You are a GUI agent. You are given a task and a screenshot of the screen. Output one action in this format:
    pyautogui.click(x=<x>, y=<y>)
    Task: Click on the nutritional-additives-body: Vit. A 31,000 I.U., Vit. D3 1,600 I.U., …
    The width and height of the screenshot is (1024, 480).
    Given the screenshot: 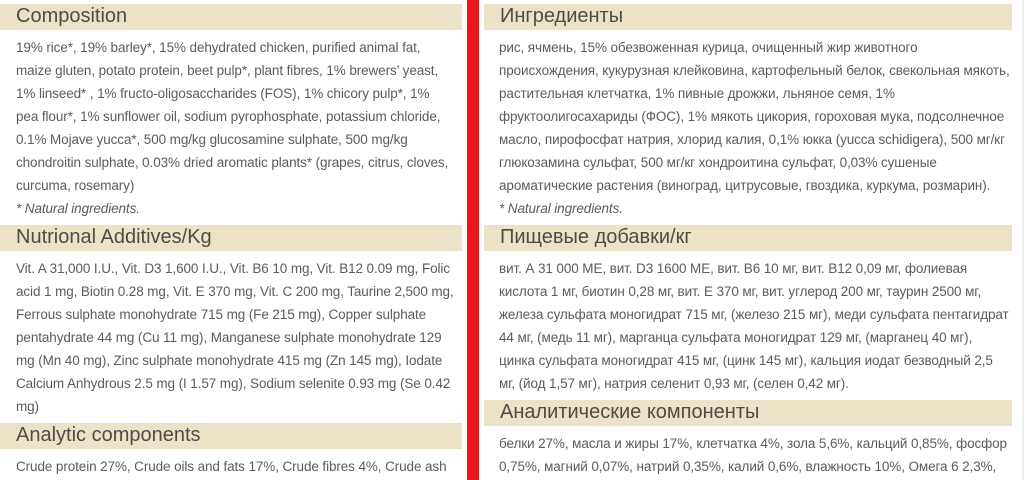 What is the action you would take?
    pyautogui.click(x=235, y=337)
    